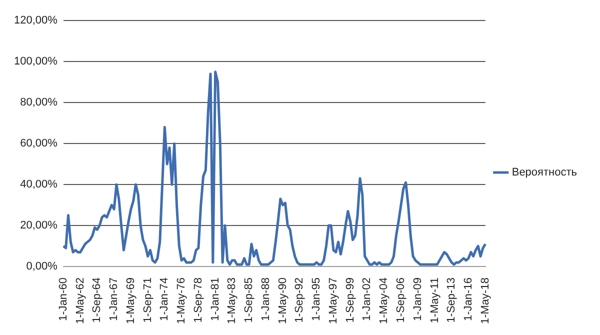 This screenshot has width=600, height=335. I want to click on x-tick-label: 1-Sep-71, so click(148, 300).